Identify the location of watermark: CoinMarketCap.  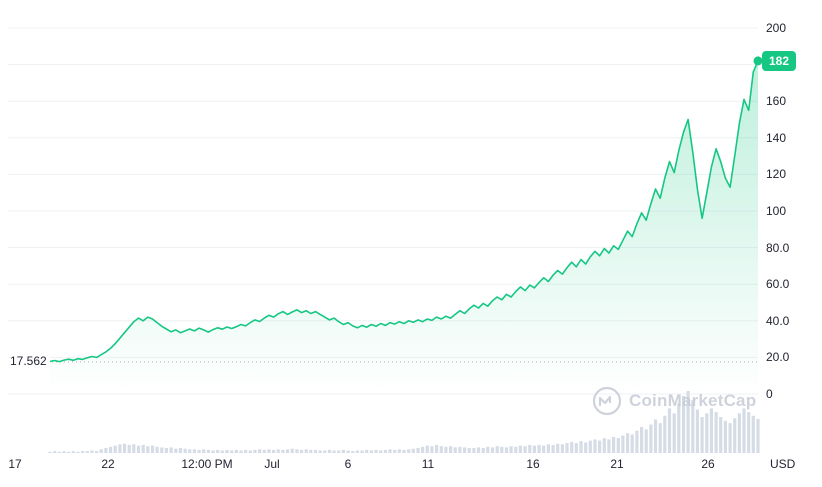
(674, 401).